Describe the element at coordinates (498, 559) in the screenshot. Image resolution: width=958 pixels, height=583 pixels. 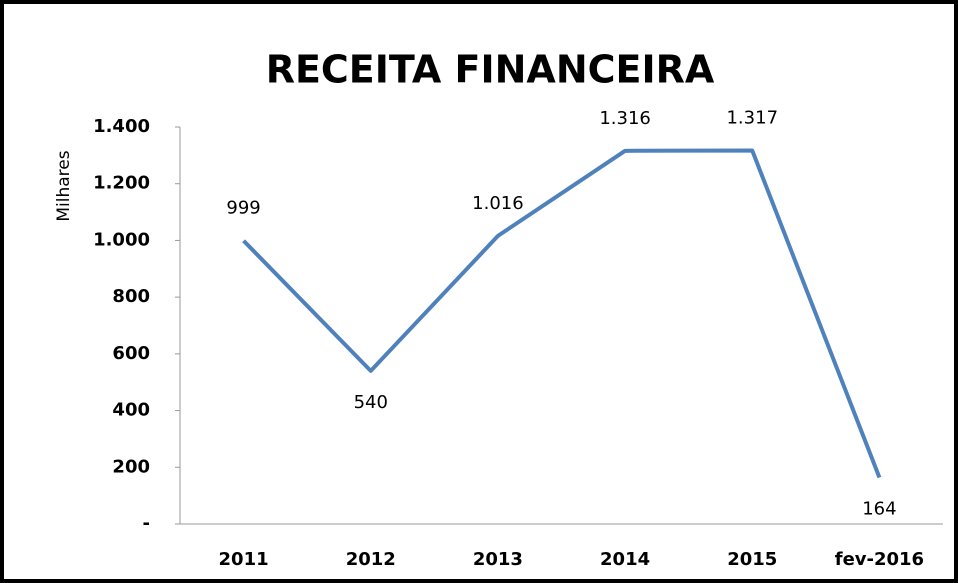
I see `x-tick-label: 2013` at that location.